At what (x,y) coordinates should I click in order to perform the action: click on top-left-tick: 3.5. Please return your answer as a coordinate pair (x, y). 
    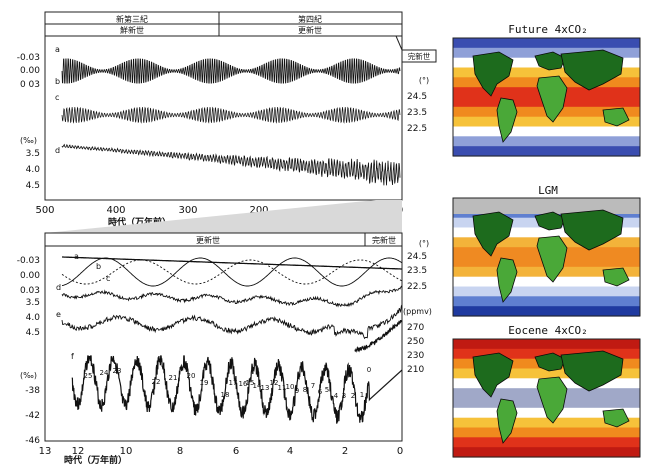
    Looking at the image, I should click on (33, 154).